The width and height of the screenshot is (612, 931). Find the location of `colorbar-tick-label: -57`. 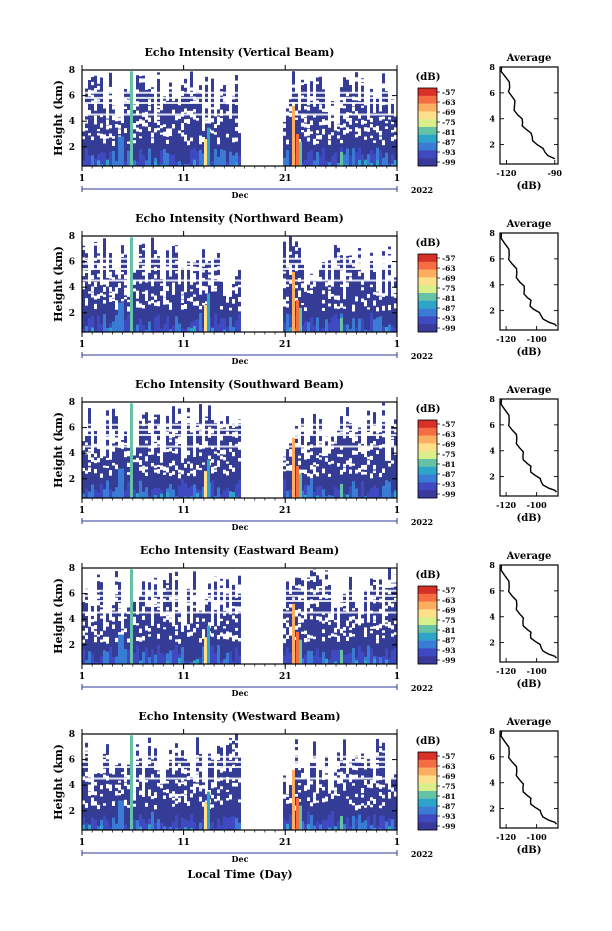

colorbar-tick-label: -57 is located at coordinates (449, 424).